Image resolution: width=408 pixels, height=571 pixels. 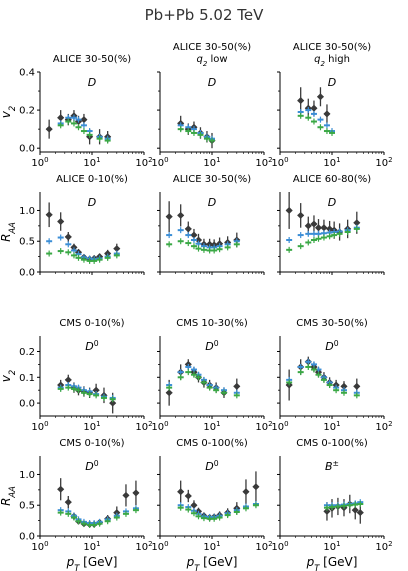 I want to click on panel-0-0: ALICE 30-50(%) 0.0 0.2 0.4 100 10¹ 10² v2 D, so click(x=76, y=111).